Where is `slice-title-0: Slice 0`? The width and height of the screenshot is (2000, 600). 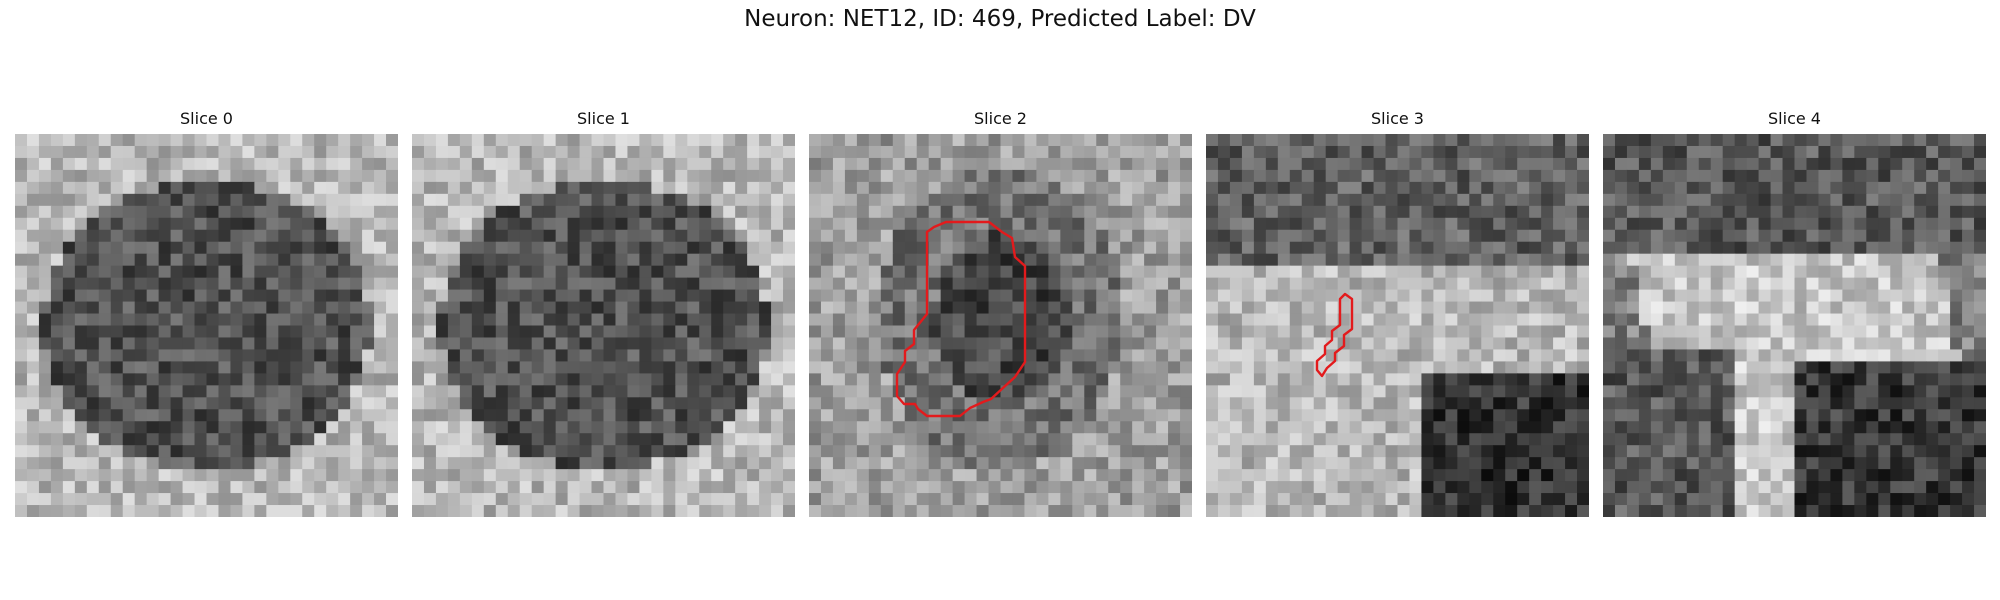 slice-title-0: Slice 0 is located at coordinates (206, 119).